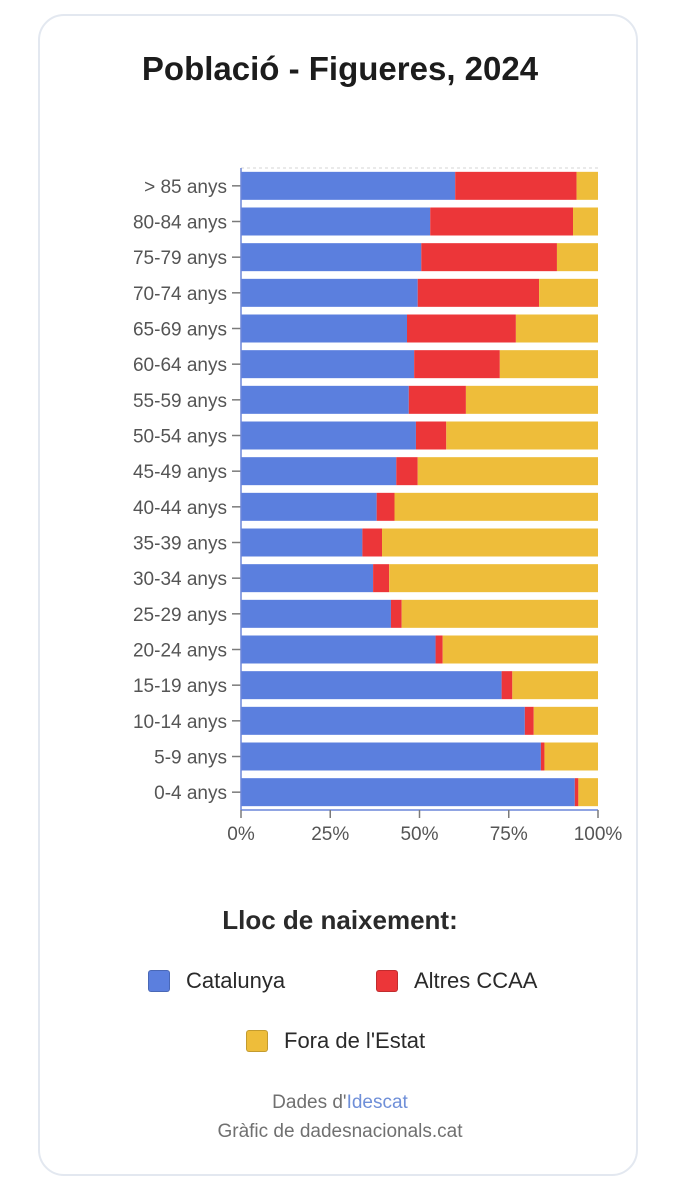 This screenshot has width=680, height=1199. What do you see at coordinates (180, 223) in the screenshot?
I see `y-tick-label-1: 80-84 anys` at bounding box center [180, 223].